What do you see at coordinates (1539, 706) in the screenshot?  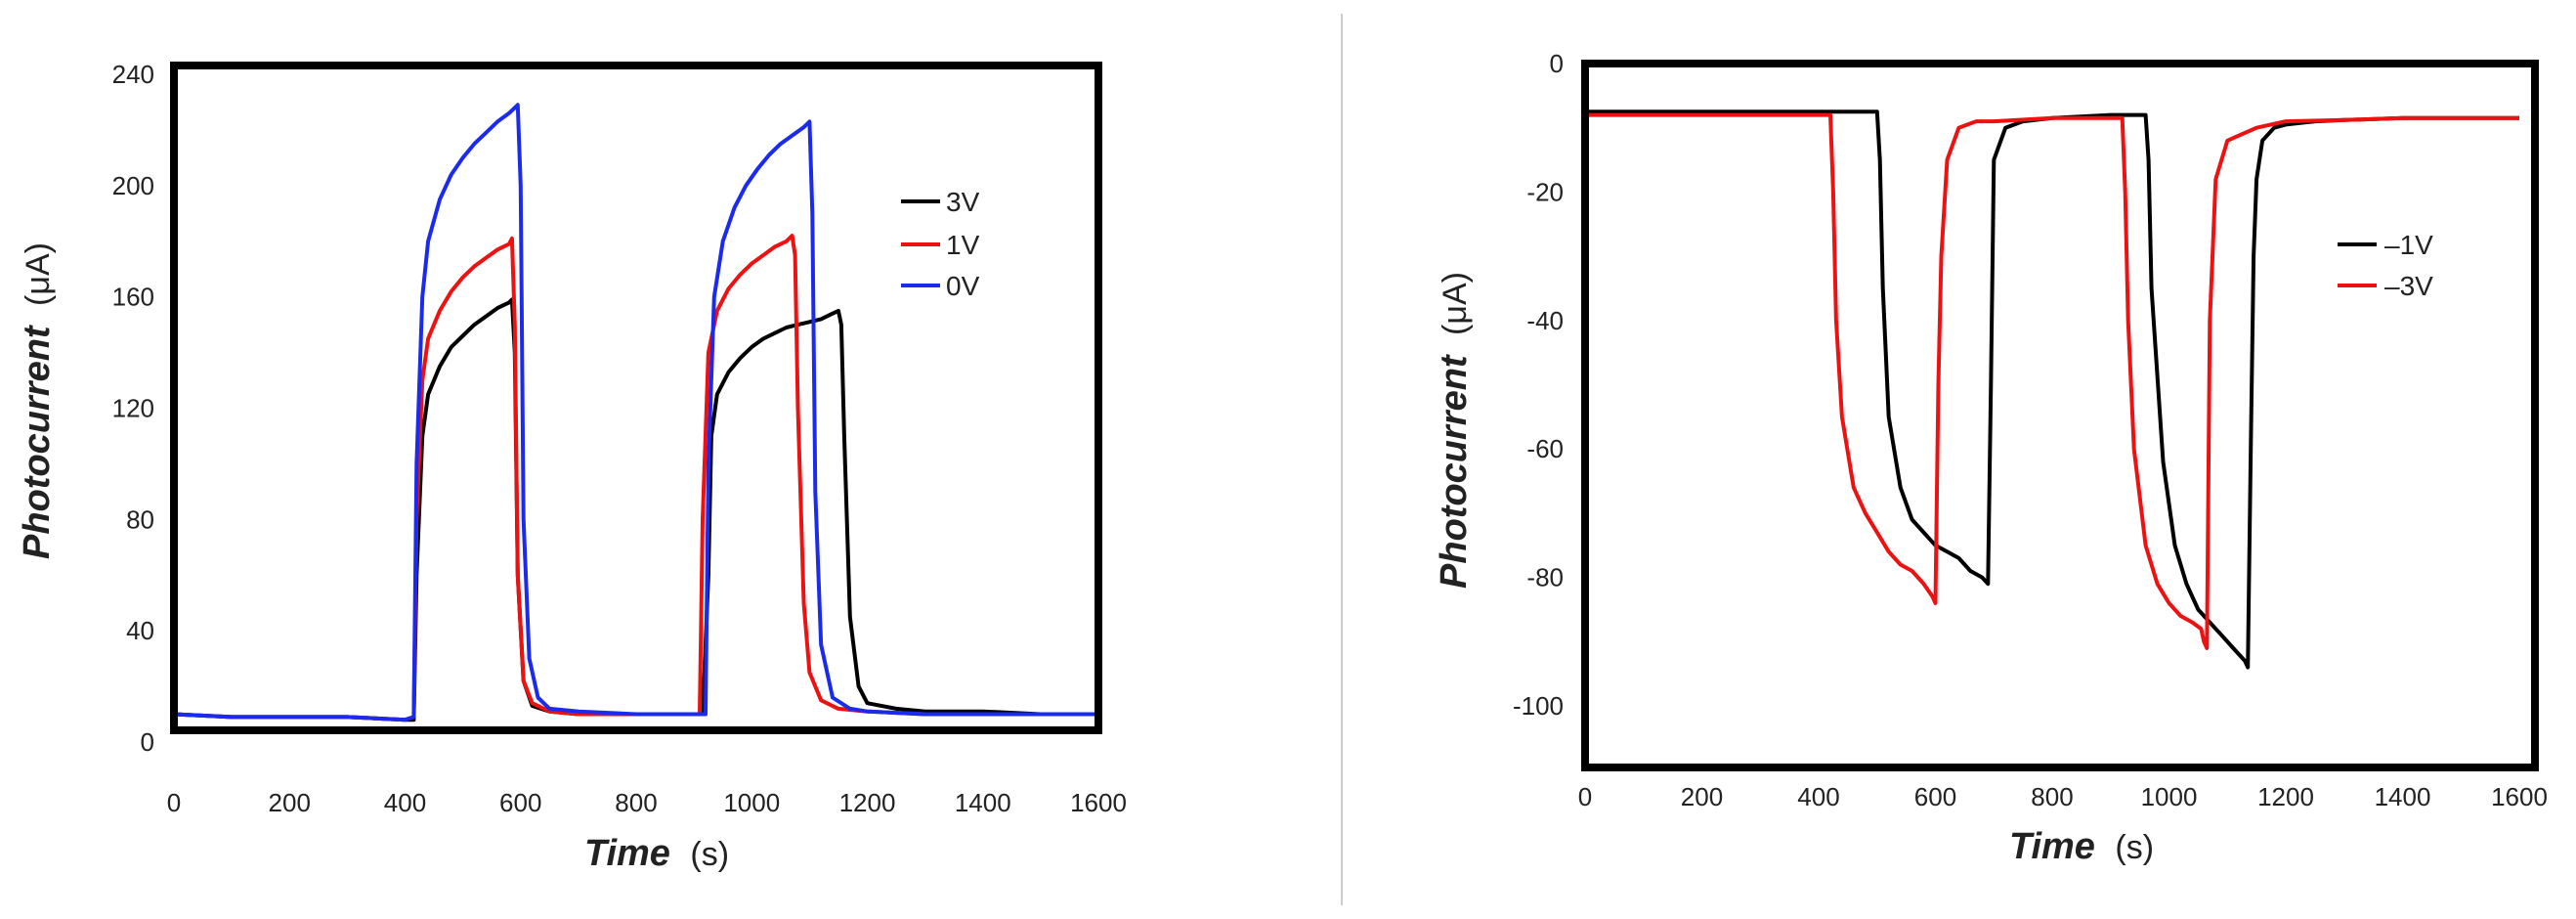 I see `y-tick-label: -100` at bounding box center [1539, 706].